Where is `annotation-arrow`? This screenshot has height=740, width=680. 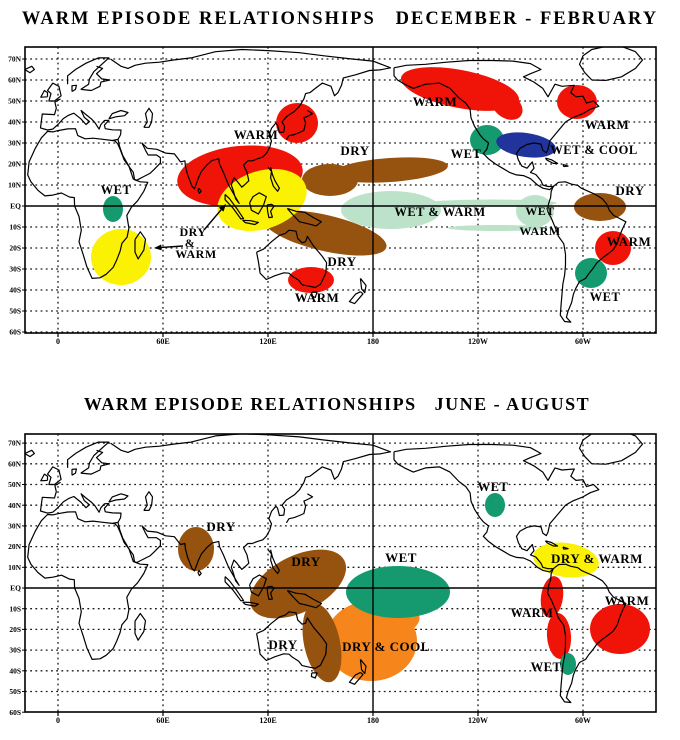
annotation-arrow is located at coordinates (170, 247).